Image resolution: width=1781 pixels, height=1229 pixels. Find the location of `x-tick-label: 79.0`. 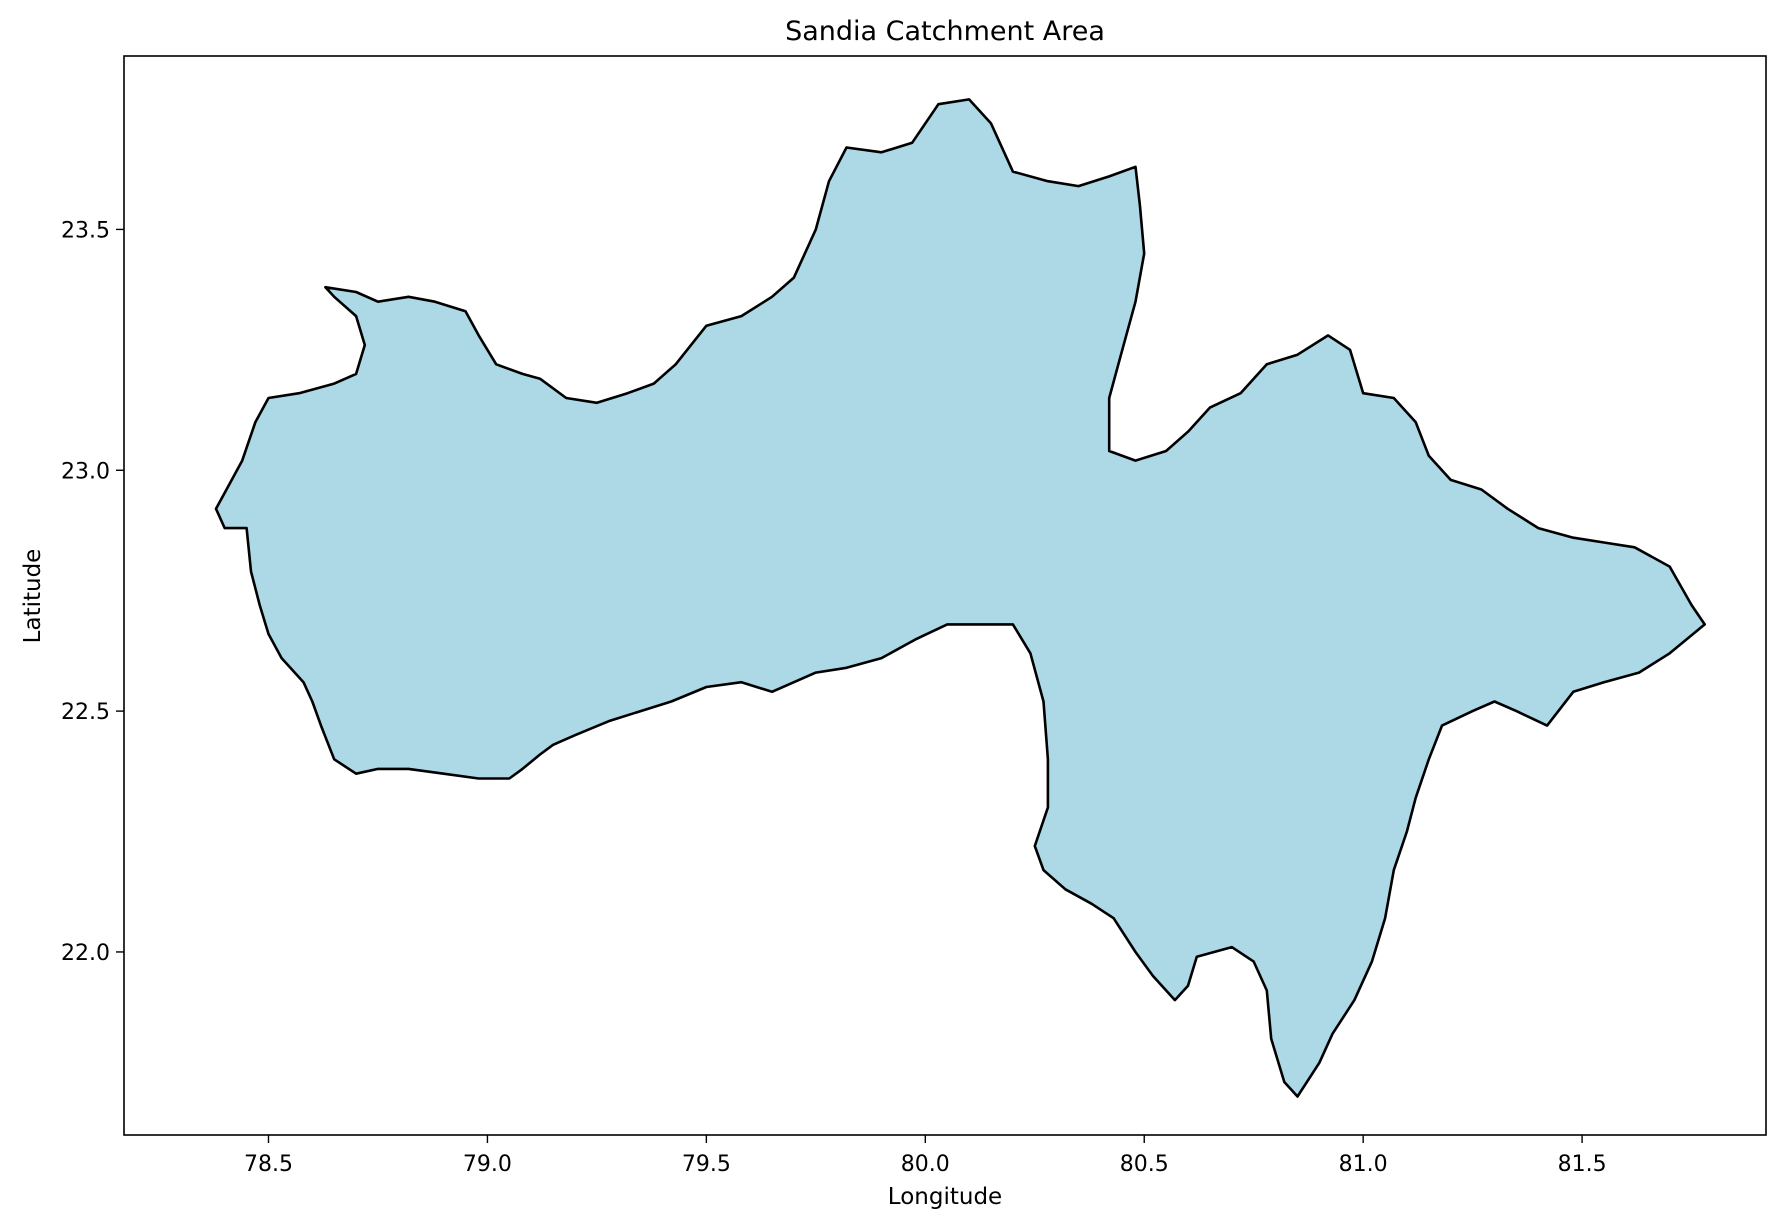

x-tick-label: 79.0 is located at coordinates (487, 1164).